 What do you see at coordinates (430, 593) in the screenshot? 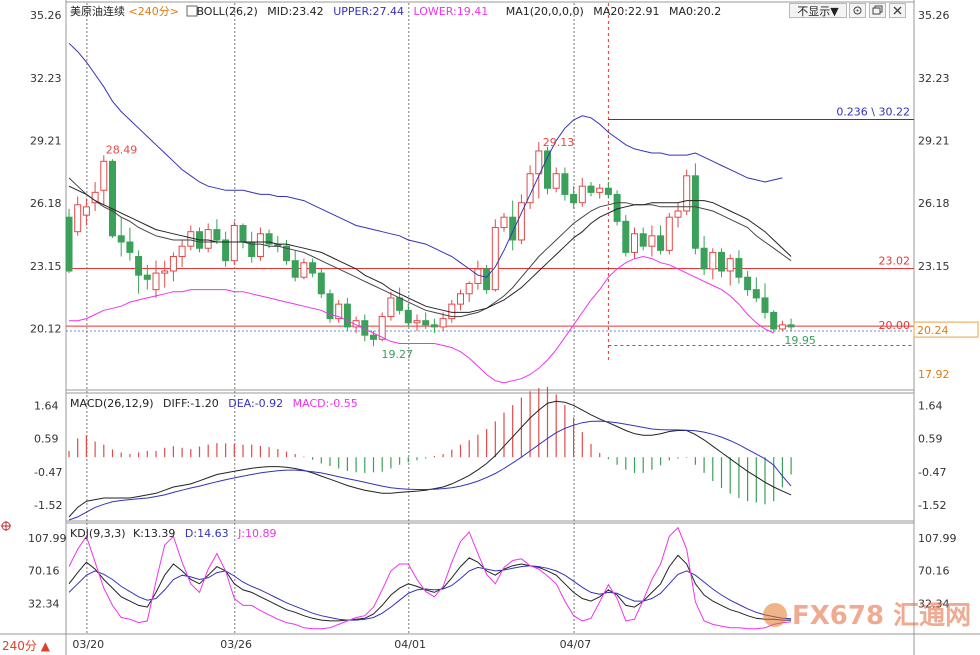
I see `d-line` at bounding box center [430, 593].